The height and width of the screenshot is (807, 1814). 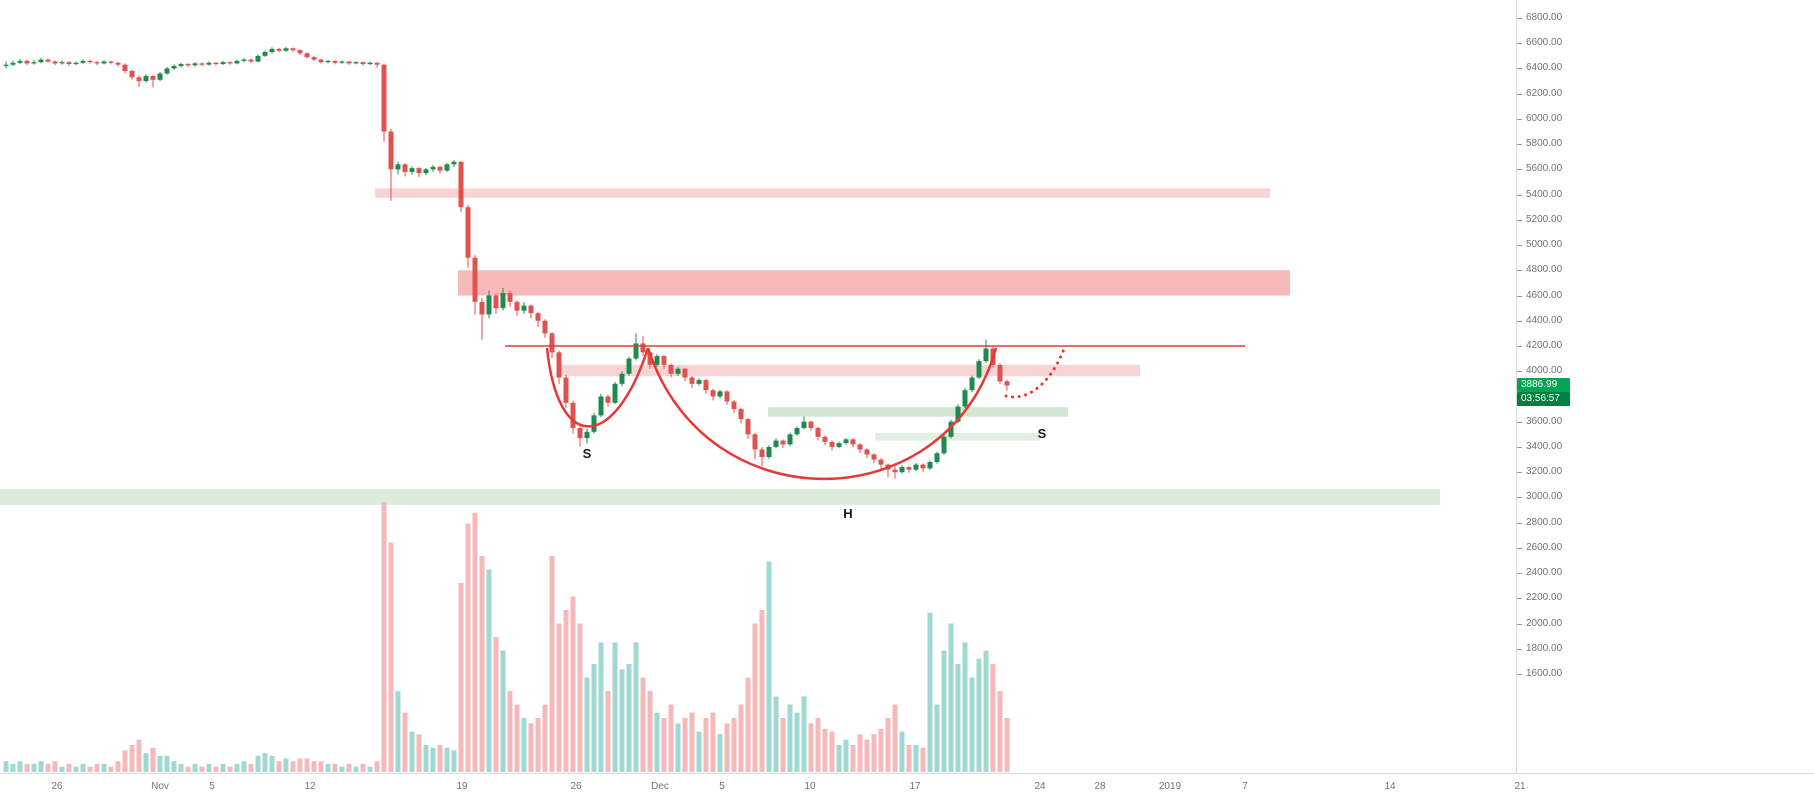 I want to click on price-tick-label: 4200.00, so click(x=1544, y=345).